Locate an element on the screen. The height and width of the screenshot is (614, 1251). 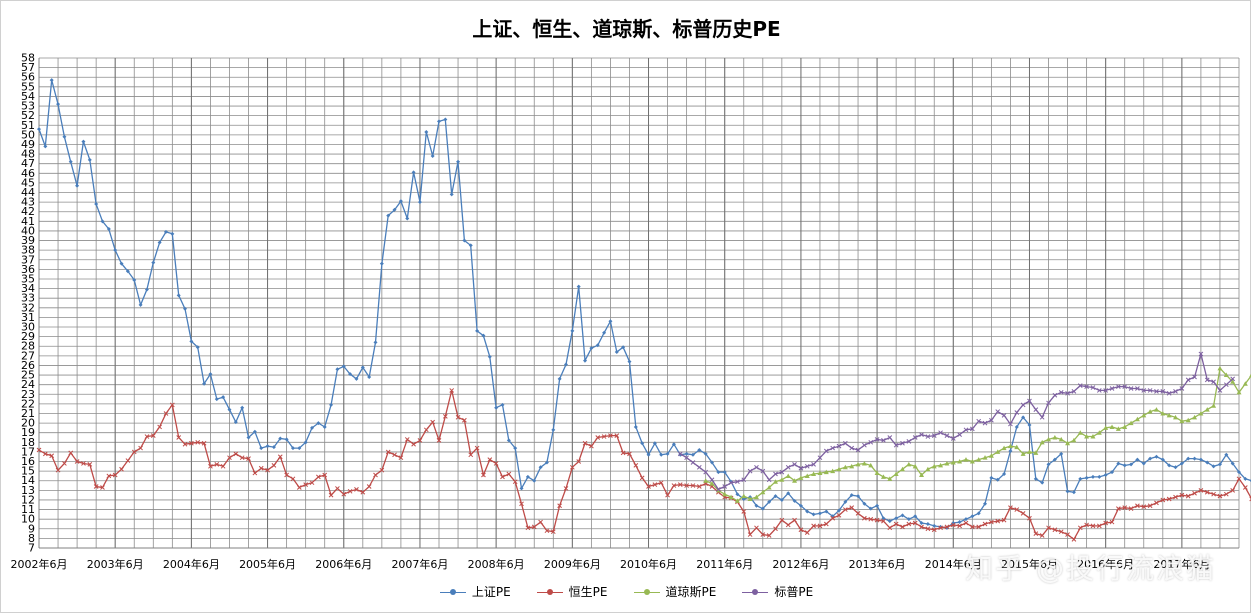
y-tick-label: 31 is located at coordinates (28, 317).